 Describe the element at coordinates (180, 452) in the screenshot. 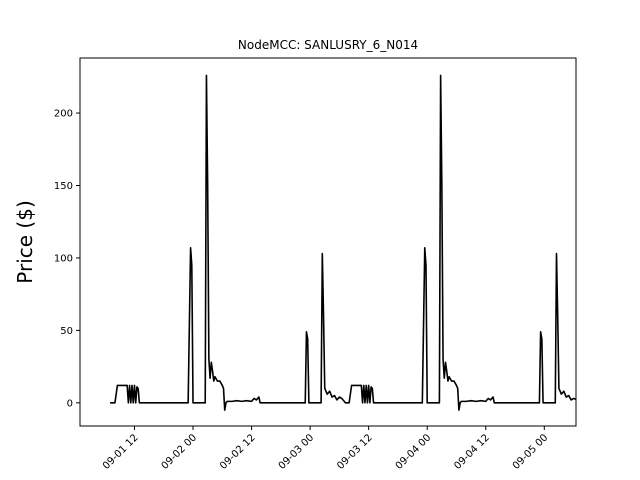

I see `x-tick-label: 09-02 00` at that location.